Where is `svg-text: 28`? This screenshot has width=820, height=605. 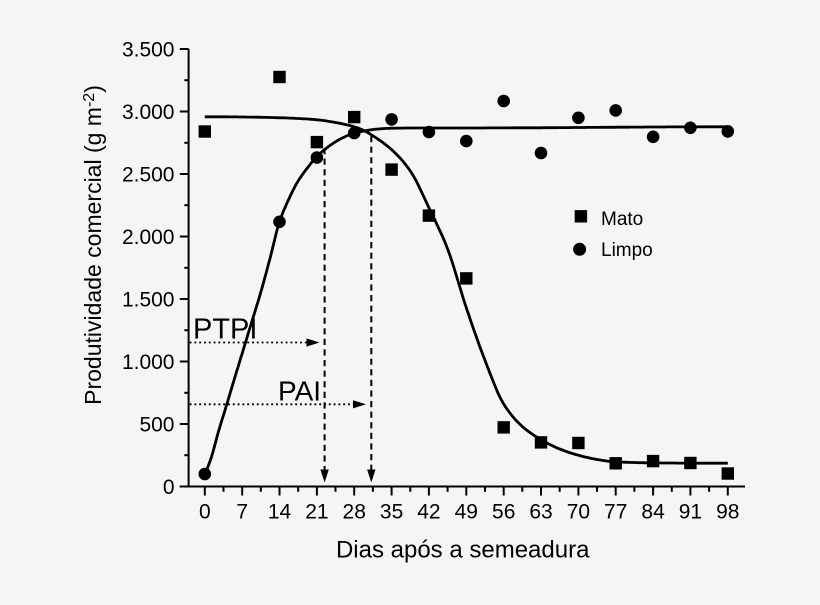 svg-text: 28 is located at coordinates (354, 512).